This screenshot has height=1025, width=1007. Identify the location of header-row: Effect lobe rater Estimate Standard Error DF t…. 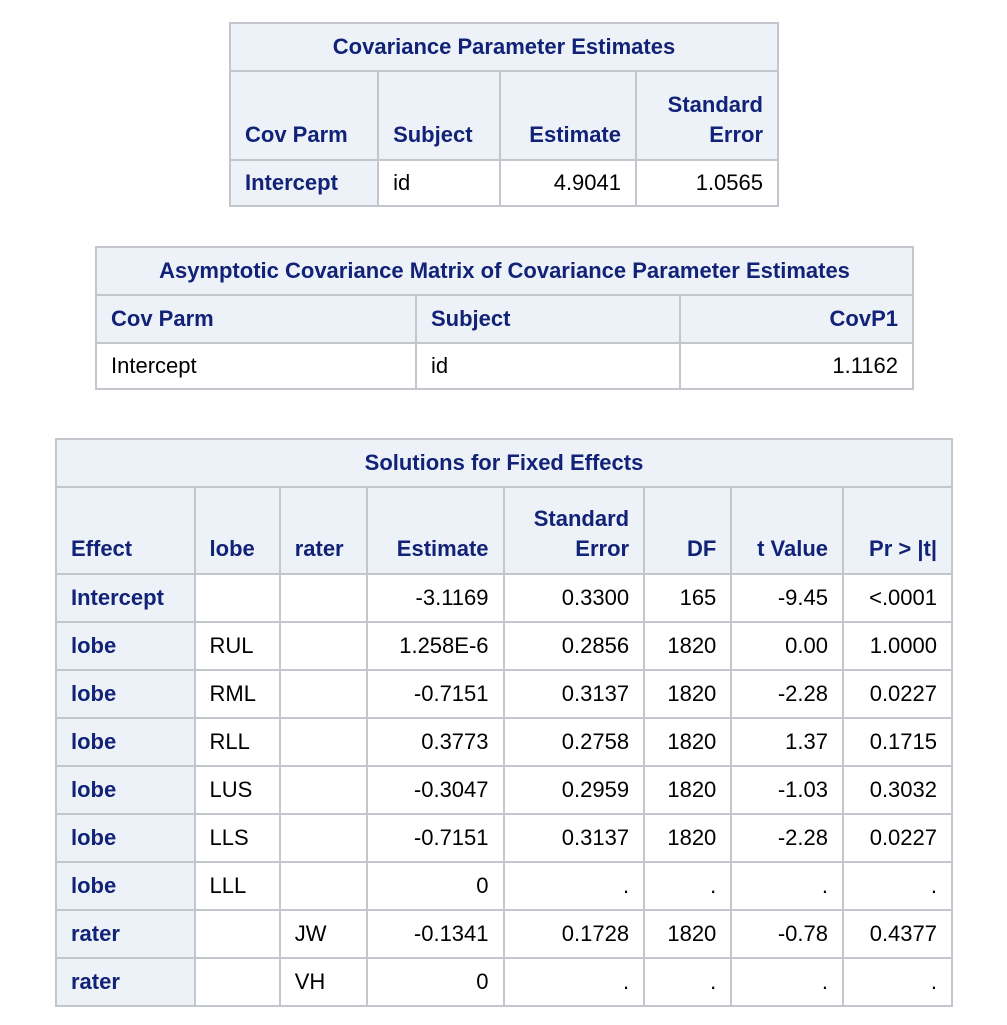
(504, 530).